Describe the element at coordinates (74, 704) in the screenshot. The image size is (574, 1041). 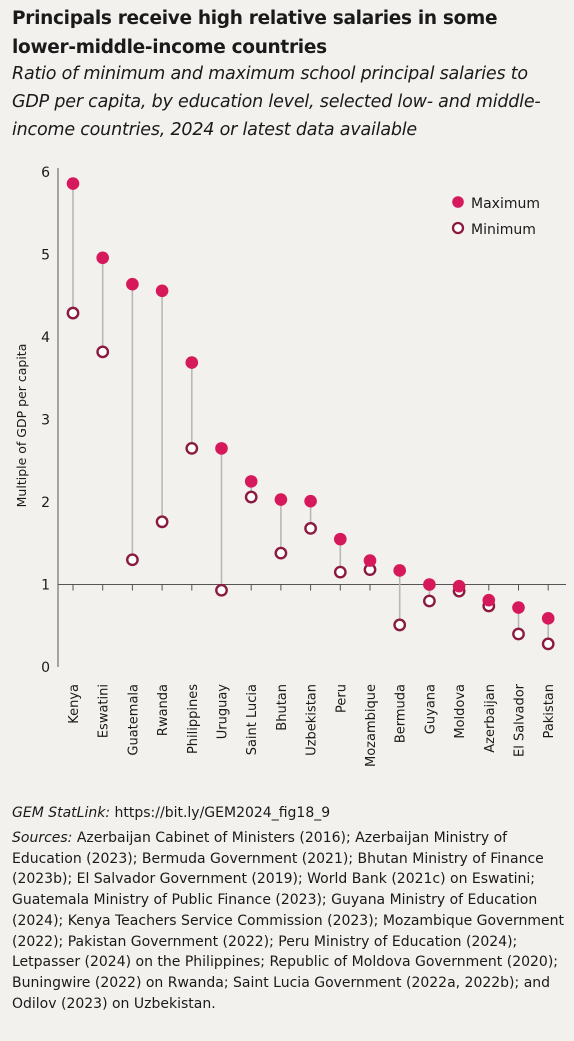
I see `x-category-label: Kenya` at that location.